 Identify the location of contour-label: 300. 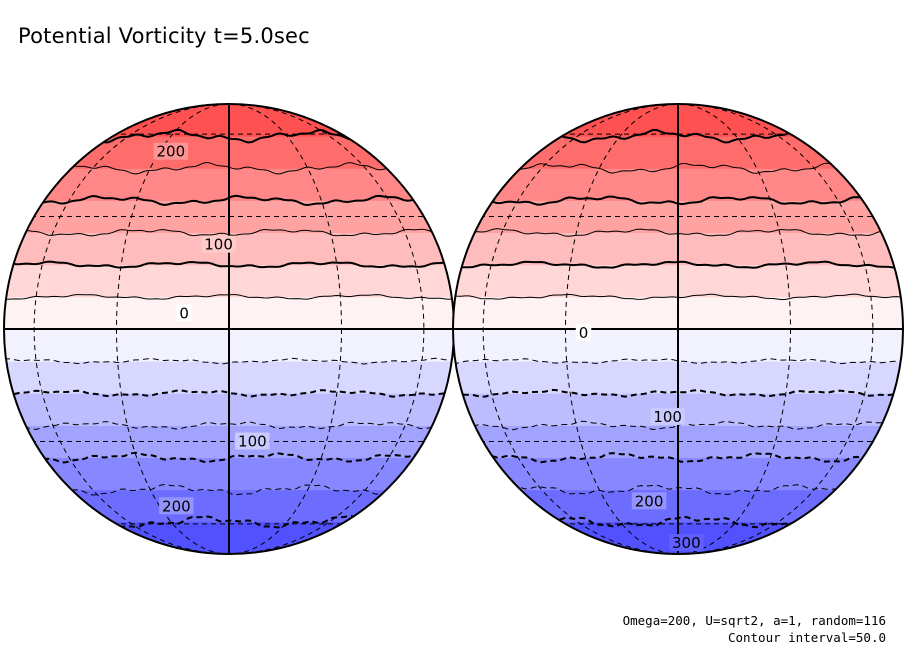
(686, 543).